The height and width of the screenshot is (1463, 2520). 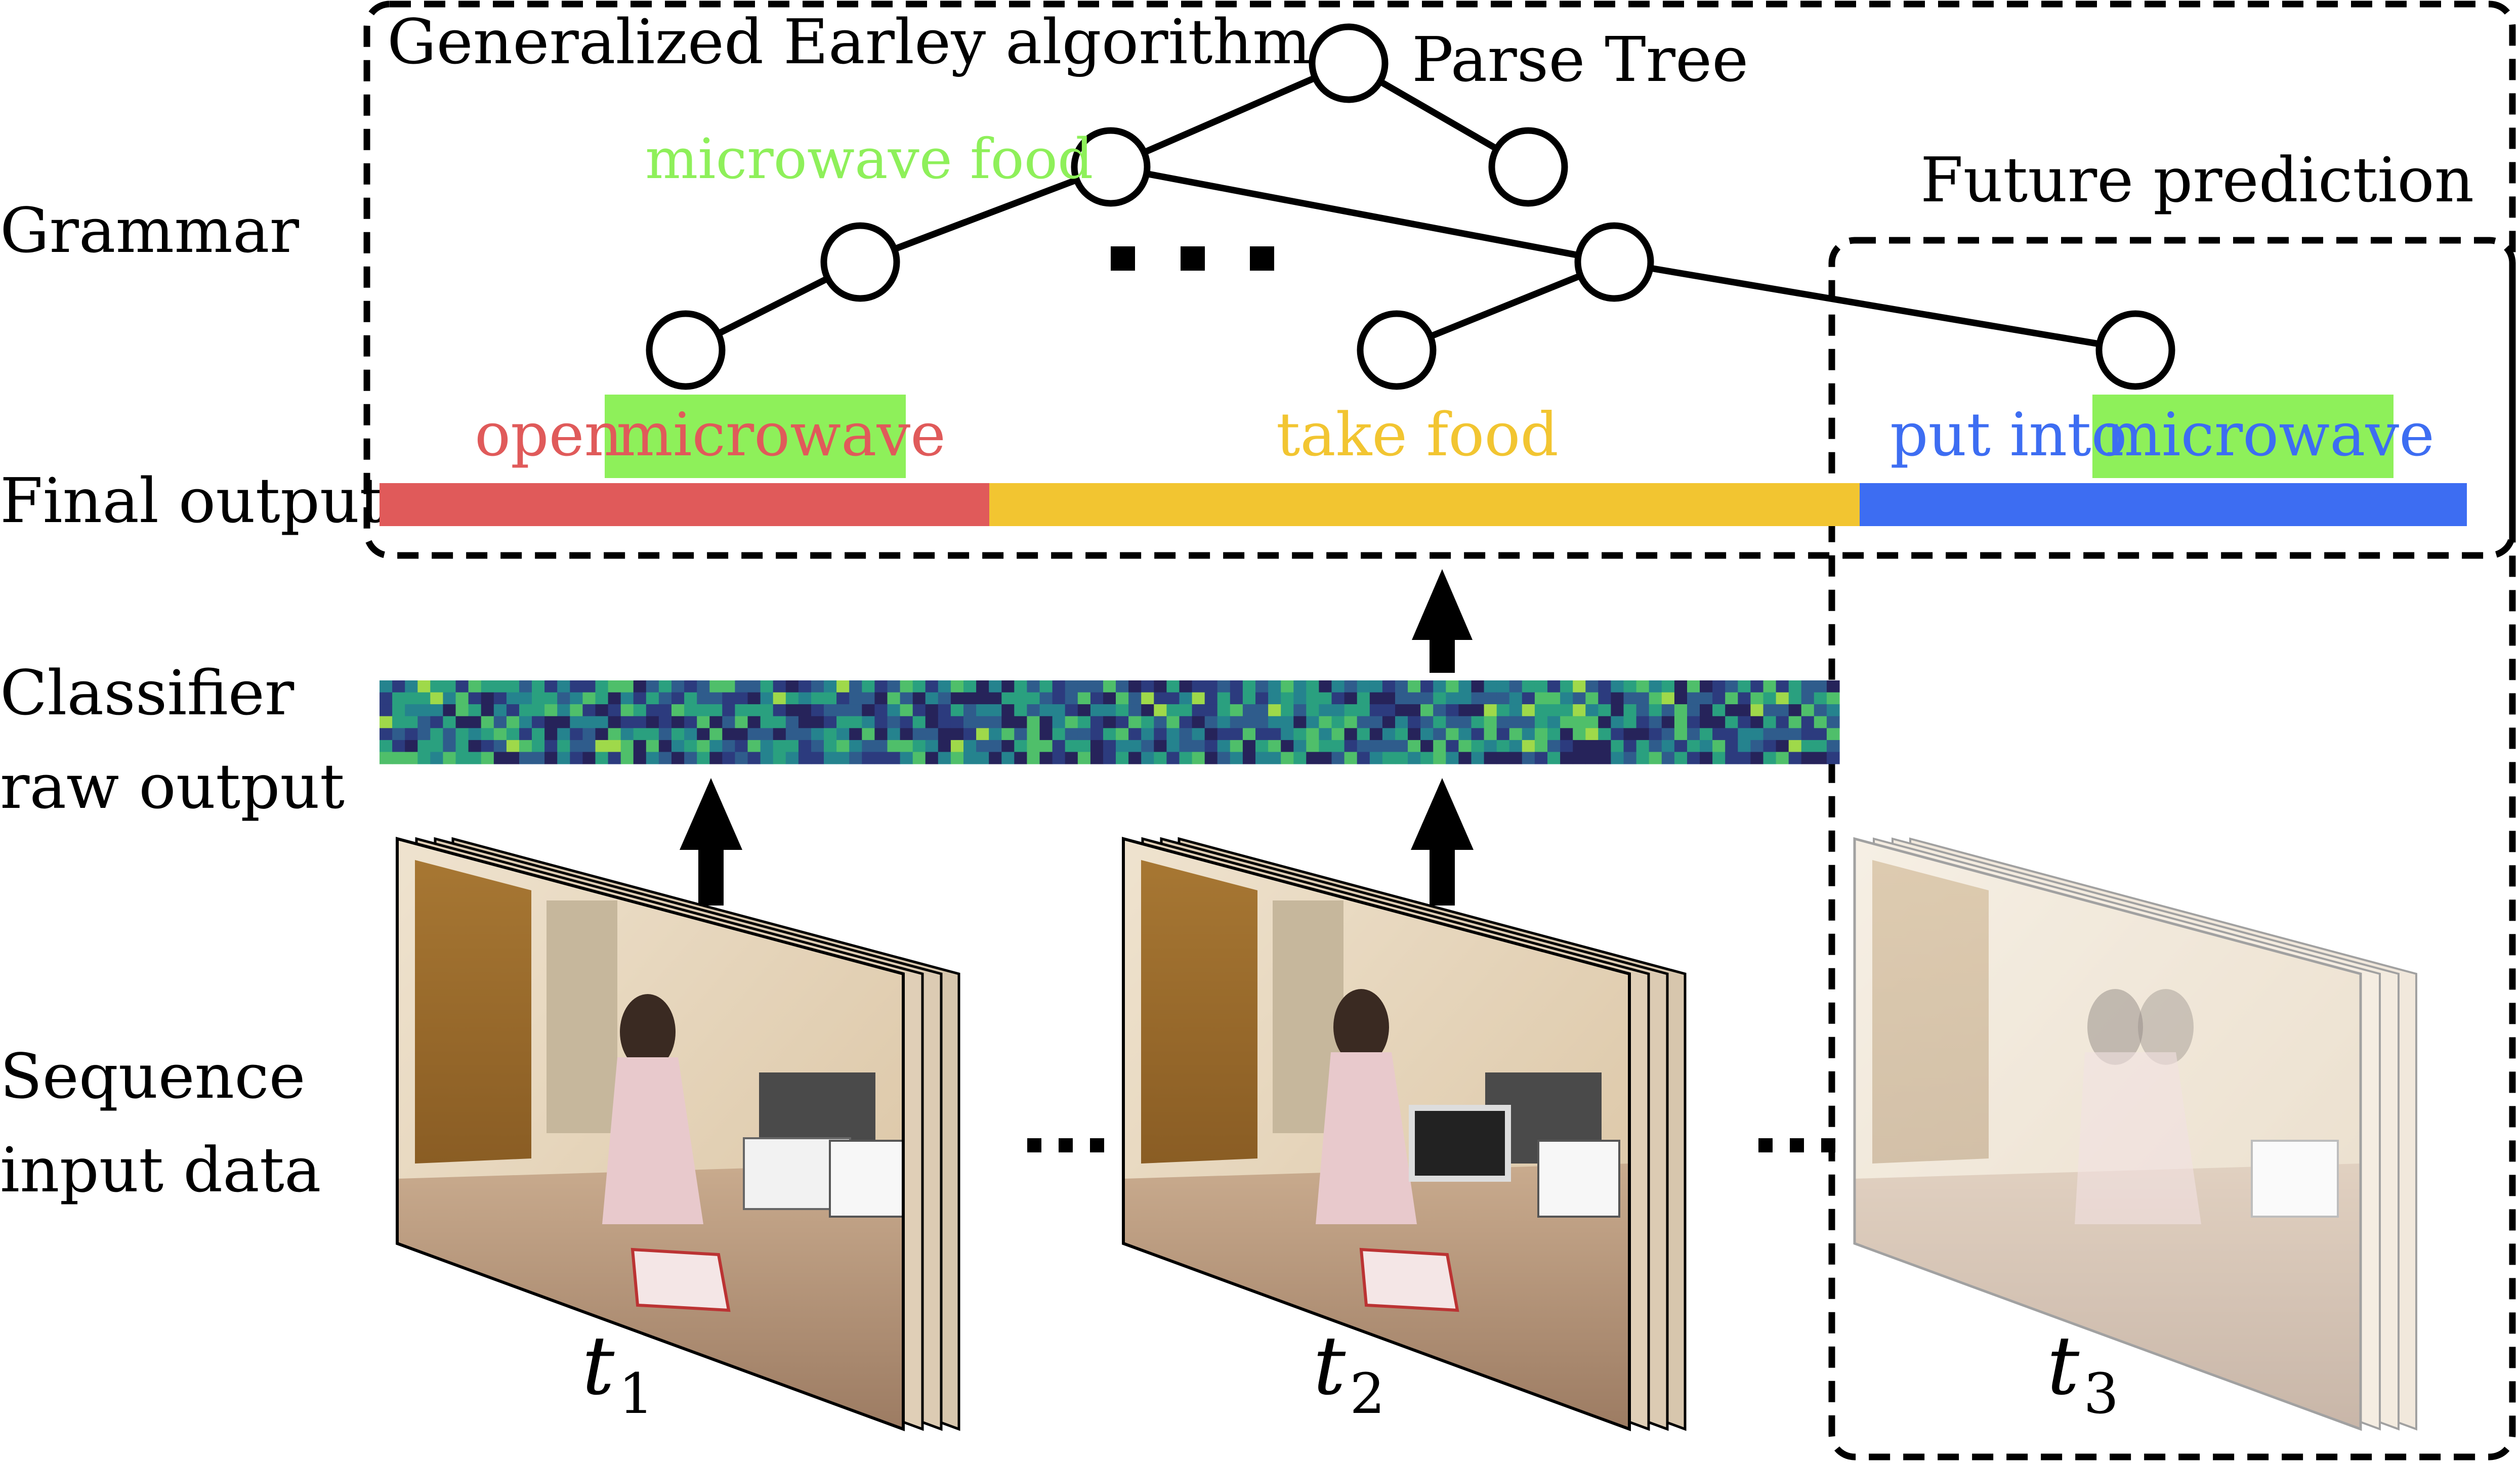 What do you see at coordinates (869, 158) in the screenshot?
I see `microwave-food-label: microwave food` at bounding box center [869, 158].